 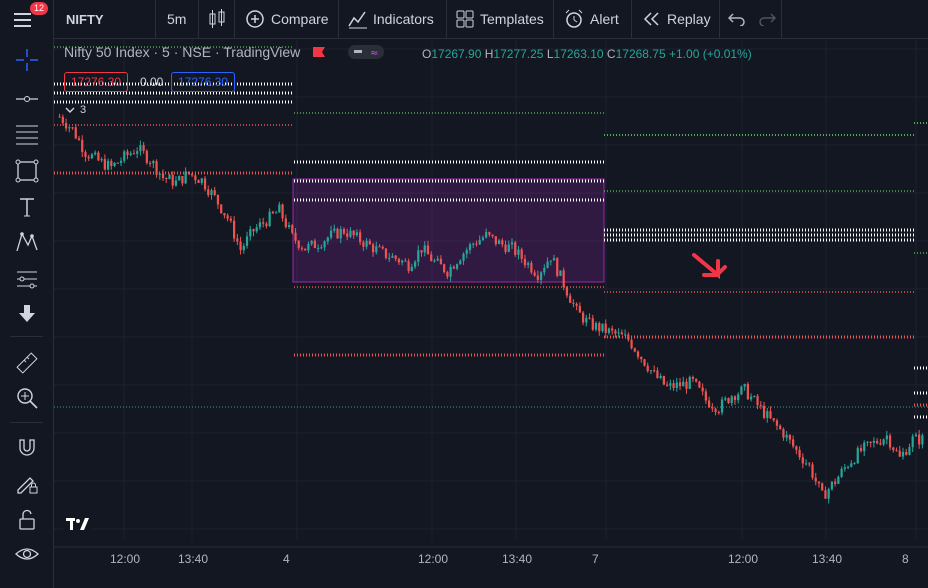 What do you see at coordinates (85, 19) in the screenshot?
I see `symbol-search: NIFTY` at bounding box center [85, 19].